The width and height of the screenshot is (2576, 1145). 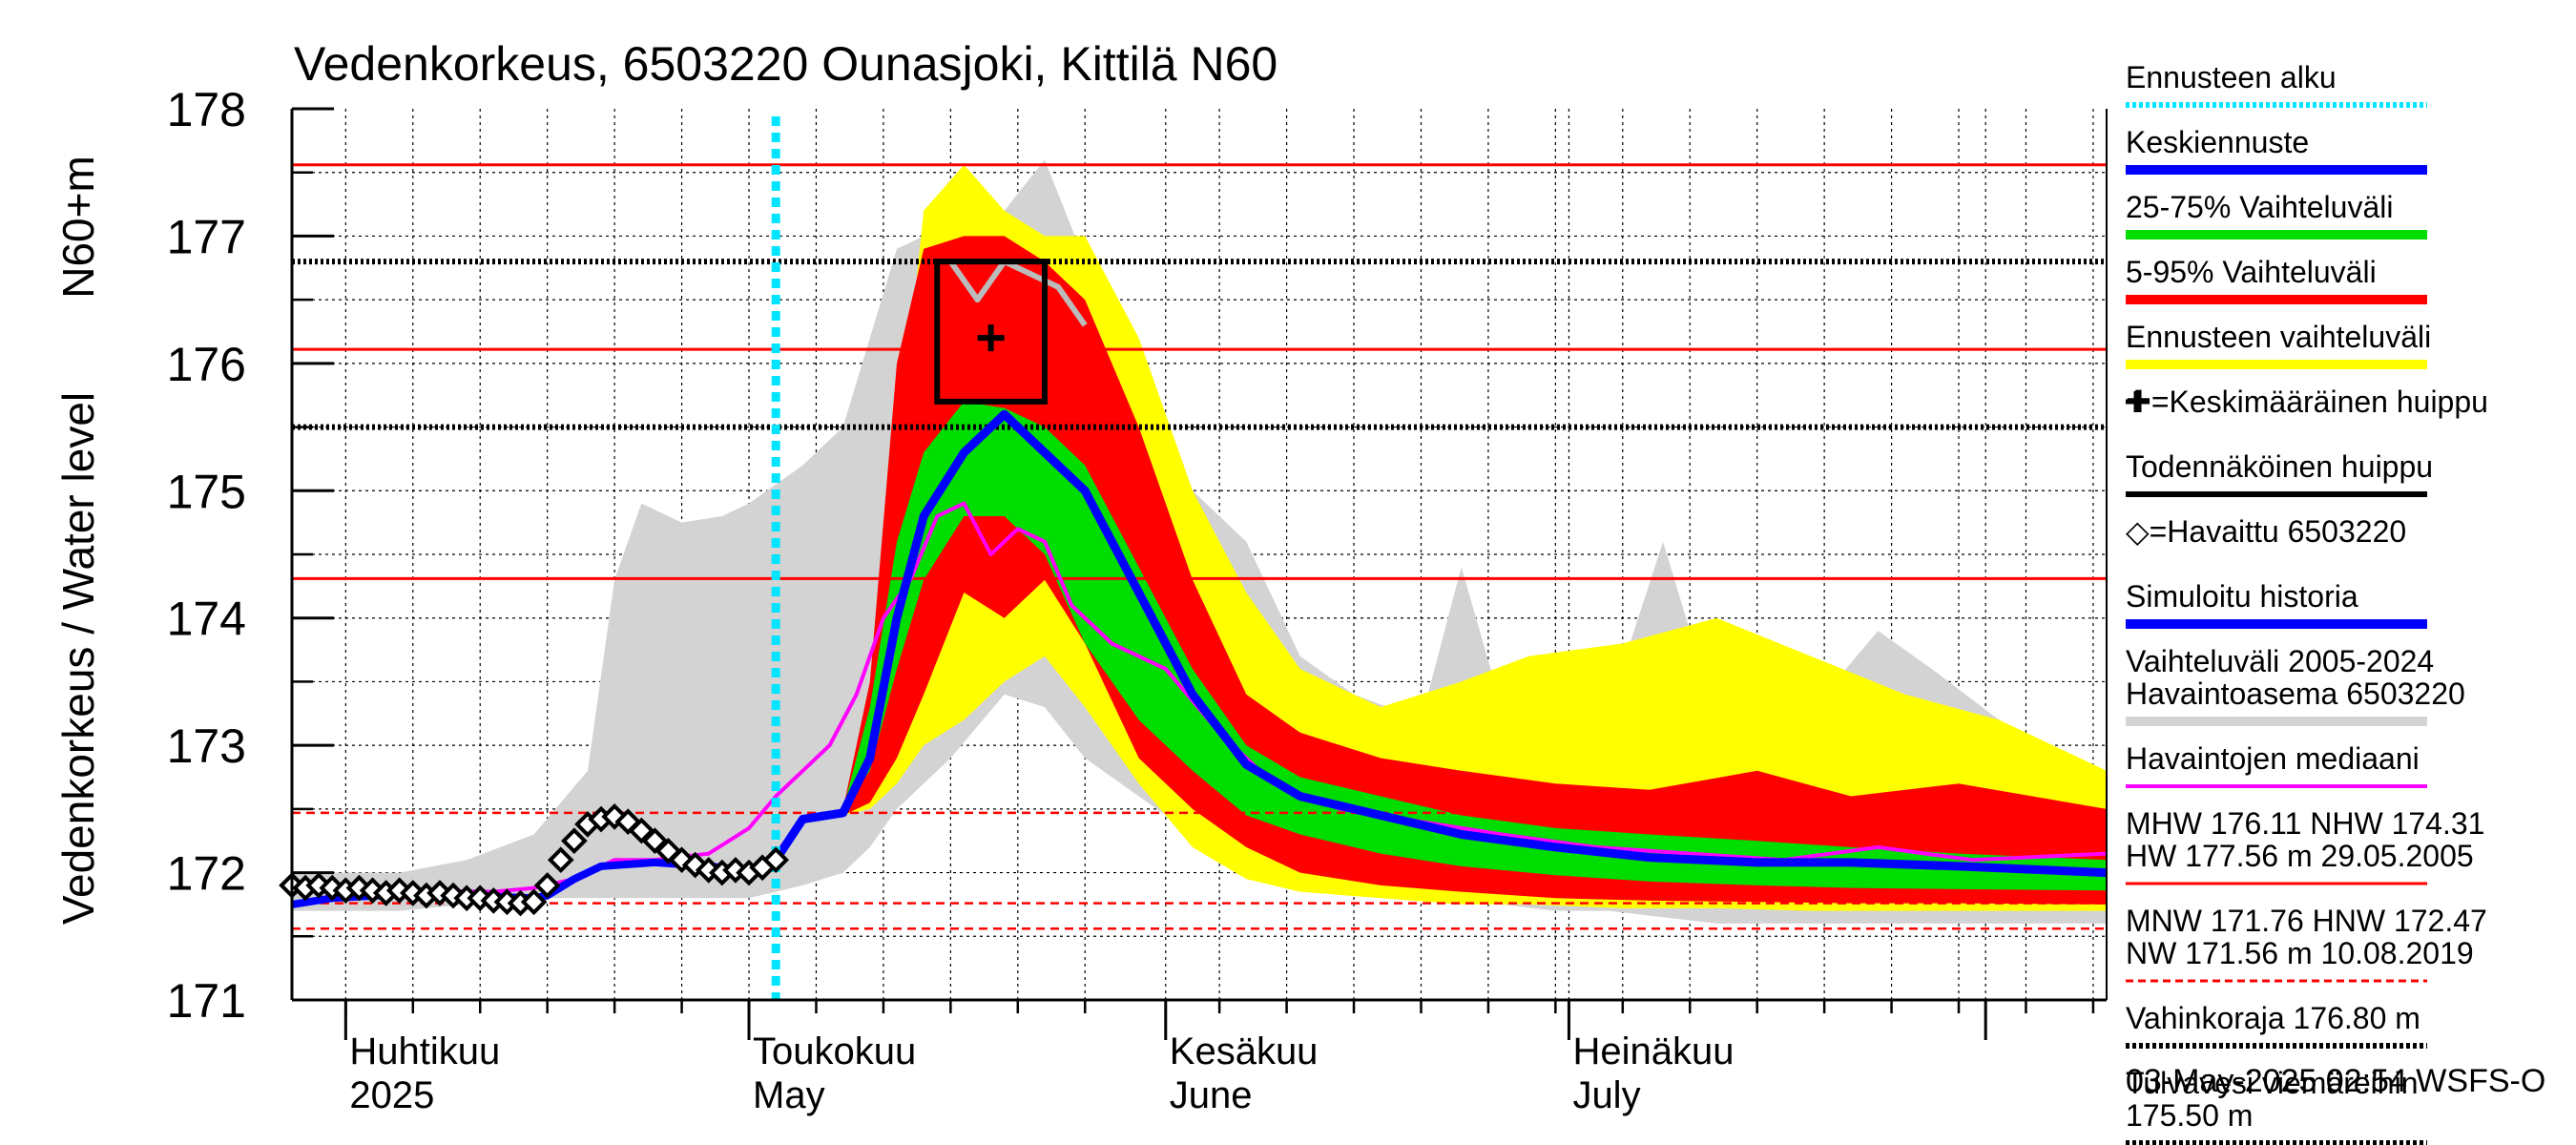 I want to click on legend-label: ✚=Keskimääräinen huippu, so click(x=2307, y=402).